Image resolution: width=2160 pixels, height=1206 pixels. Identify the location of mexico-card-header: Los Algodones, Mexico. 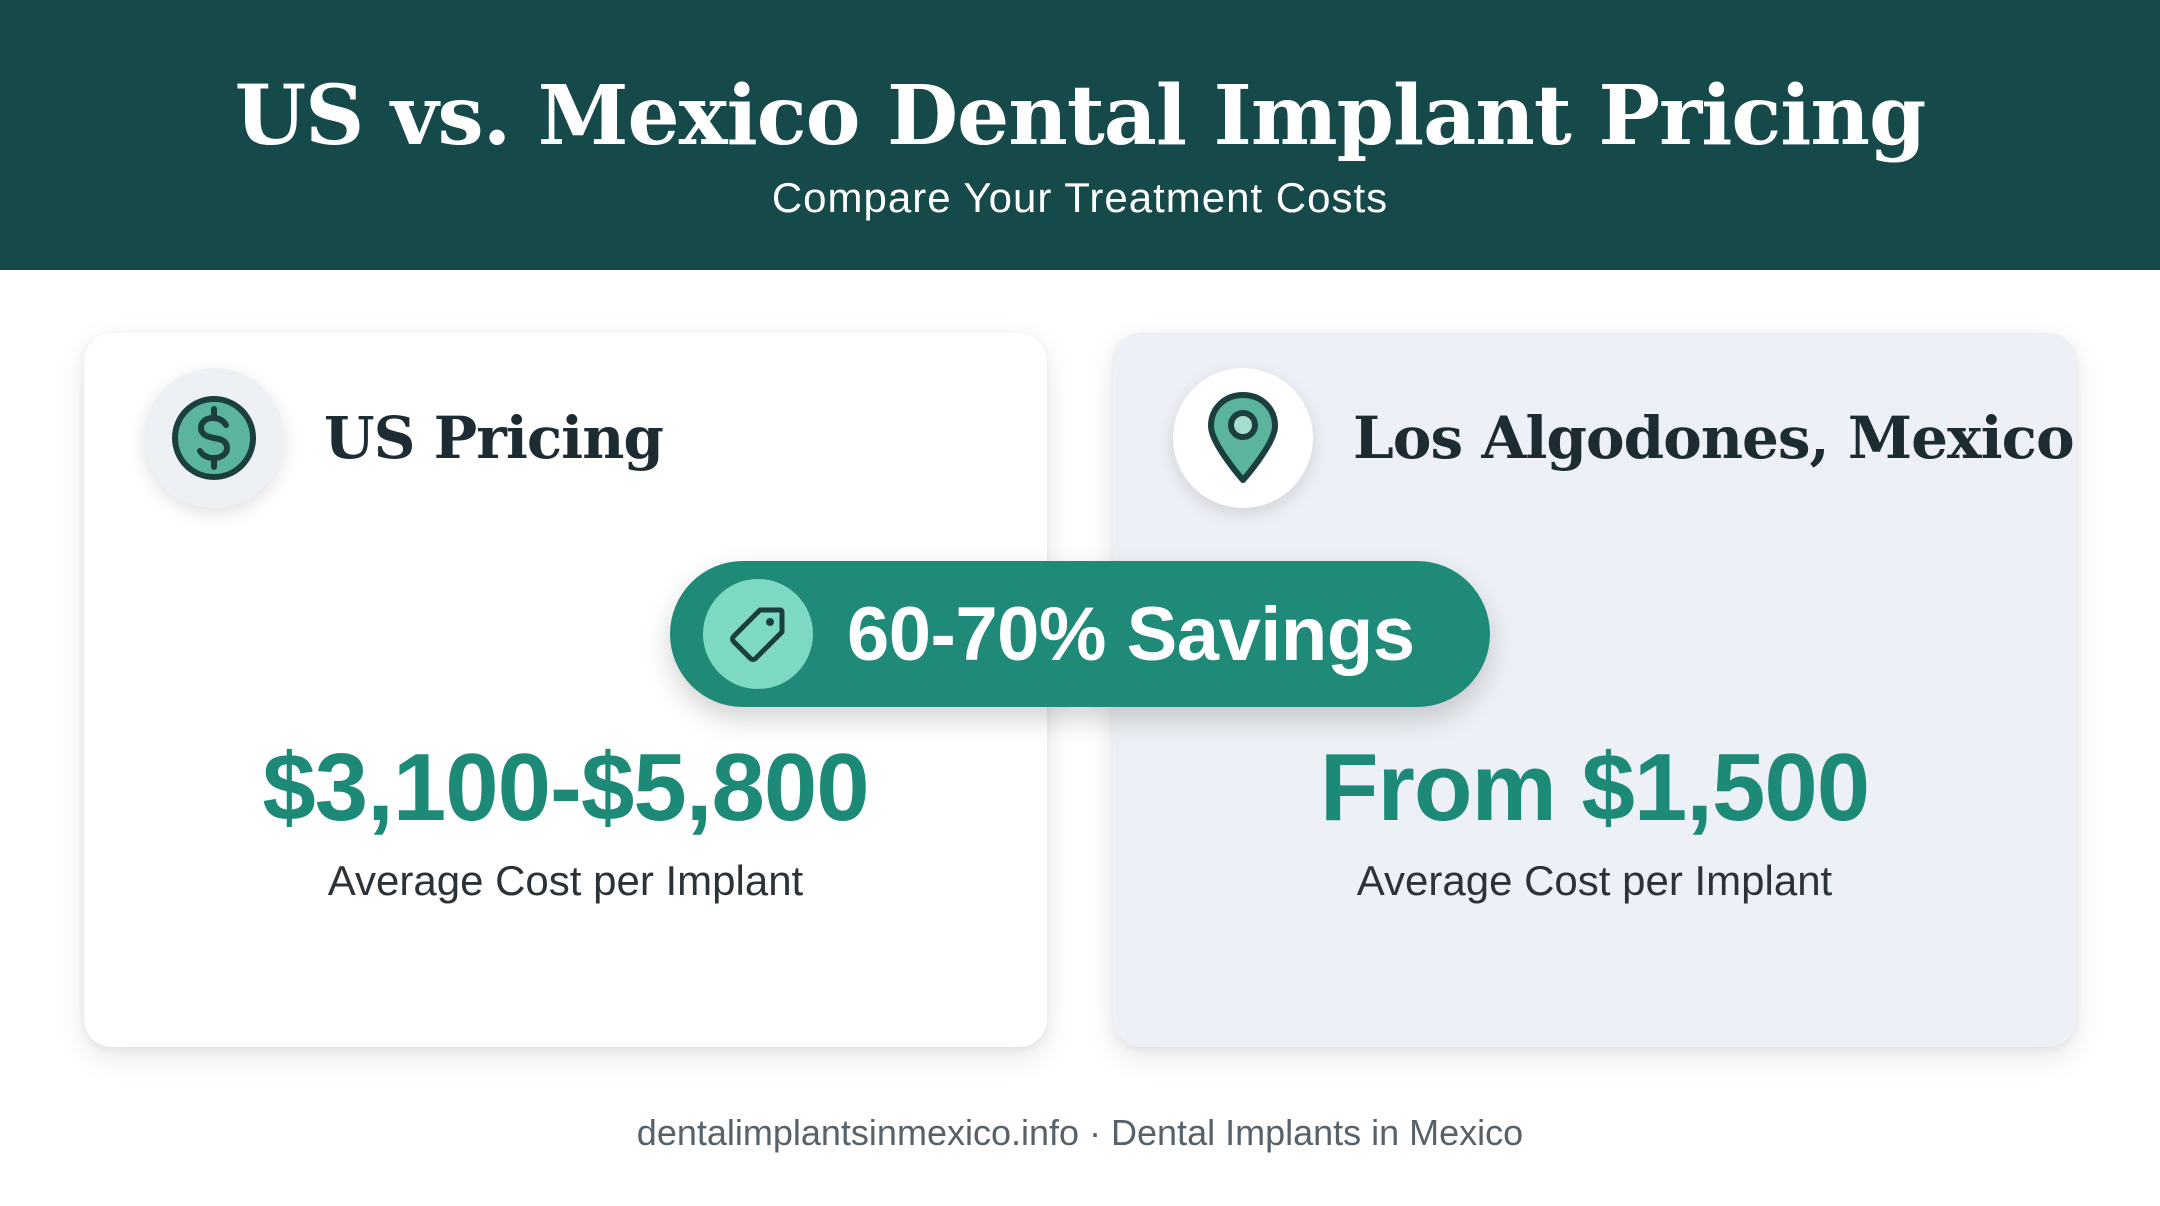
(1624, 438).